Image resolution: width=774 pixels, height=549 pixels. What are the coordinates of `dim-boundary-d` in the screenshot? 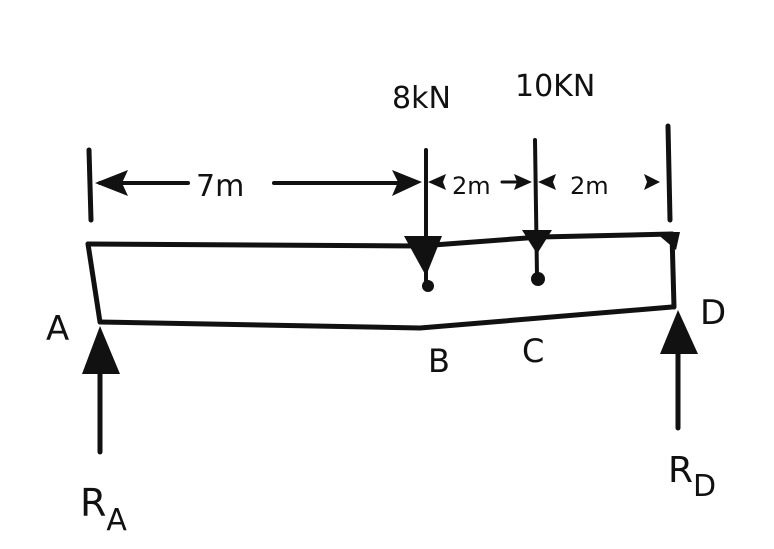 It's located at (669, 173).